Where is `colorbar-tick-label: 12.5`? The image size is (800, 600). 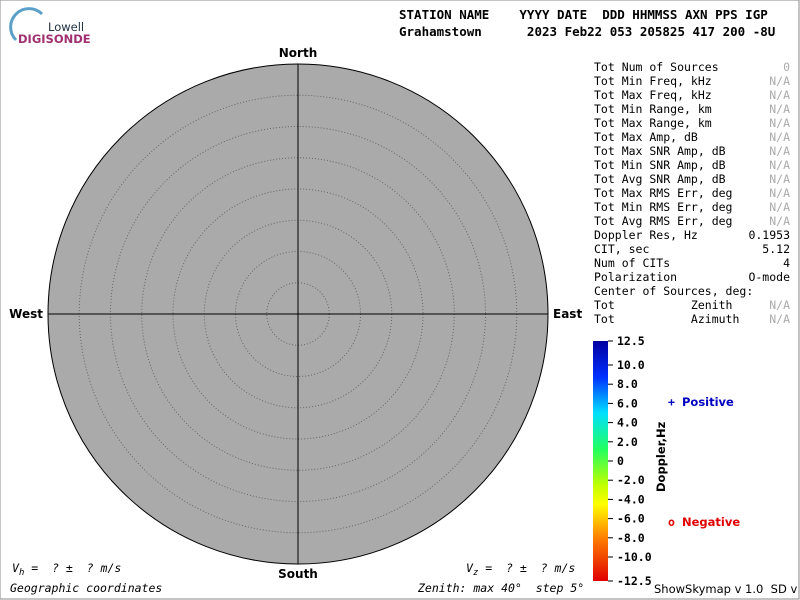 colorbar-tick-label: 12.5 is located at coordinates (631, 341).